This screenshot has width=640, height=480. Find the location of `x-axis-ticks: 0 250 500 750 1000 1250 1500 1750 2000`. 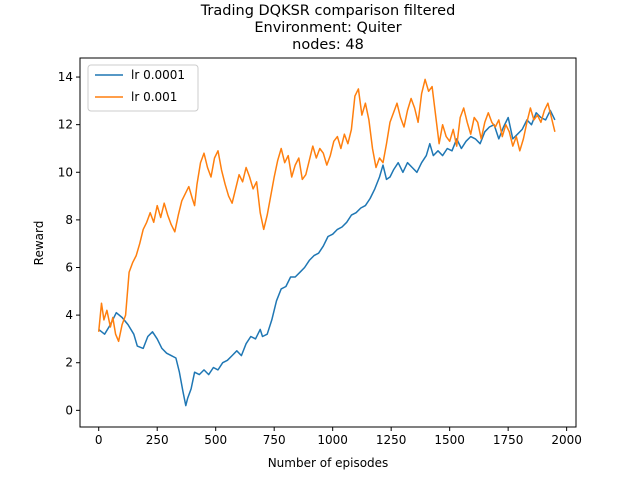

x-axis-ticks: 0 250 500 750 1000 1250 1500 1750 2000 is located at coordinates (338, 437).